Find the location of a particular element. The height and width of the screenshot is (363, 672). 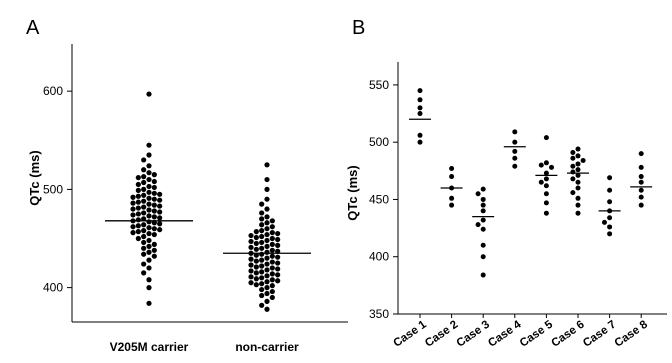

panel-b-y-tick-label: 550 is located at coordinates (379, 85).